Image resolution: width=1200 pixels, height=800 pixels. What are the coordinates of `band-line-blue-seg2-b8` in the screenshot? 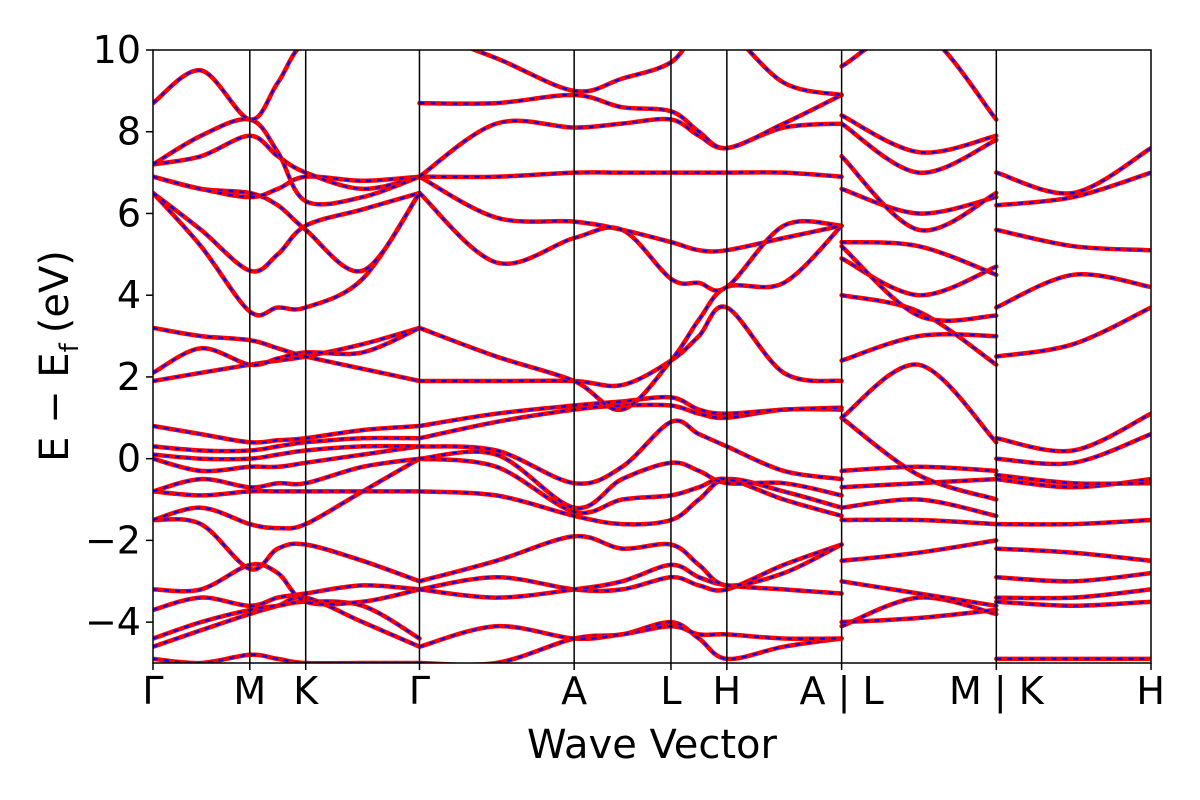 It's located at (918, 458).